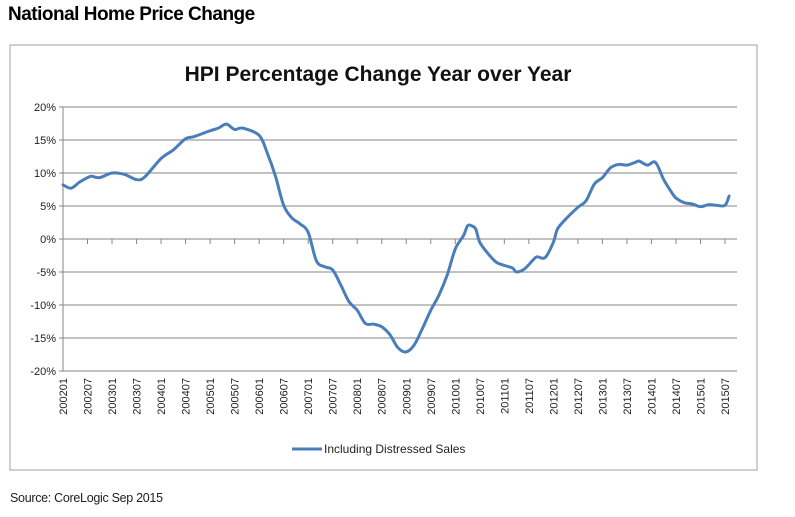  What do you see at coordinates (628, 396) in the screenshot?
I see `x-tick-label: 201307` at bounding box center [628, 396].